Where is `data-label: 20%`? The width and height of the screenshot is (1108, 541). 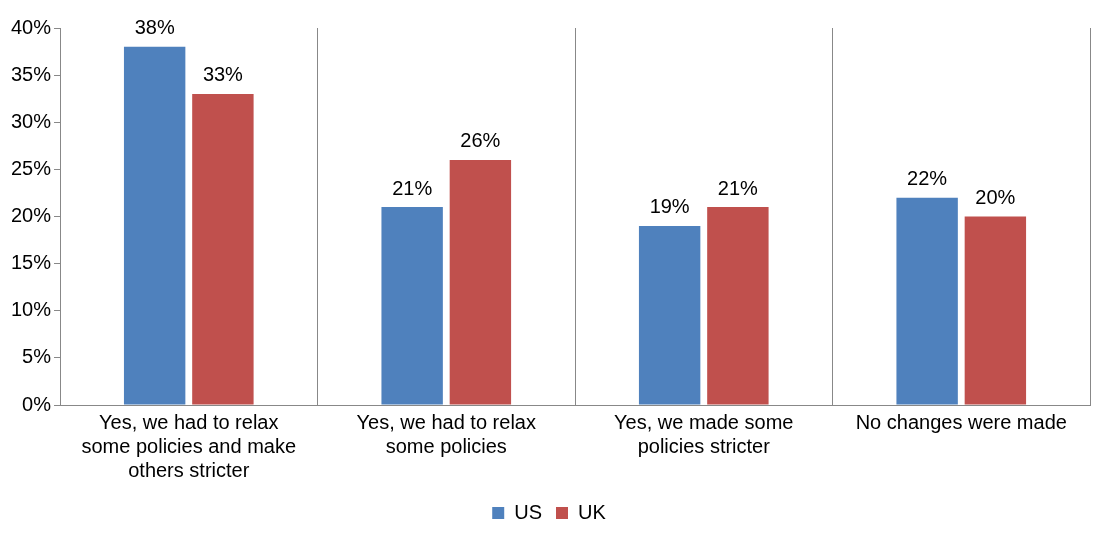 data-label: 20% is located at coordinates (995, 197).